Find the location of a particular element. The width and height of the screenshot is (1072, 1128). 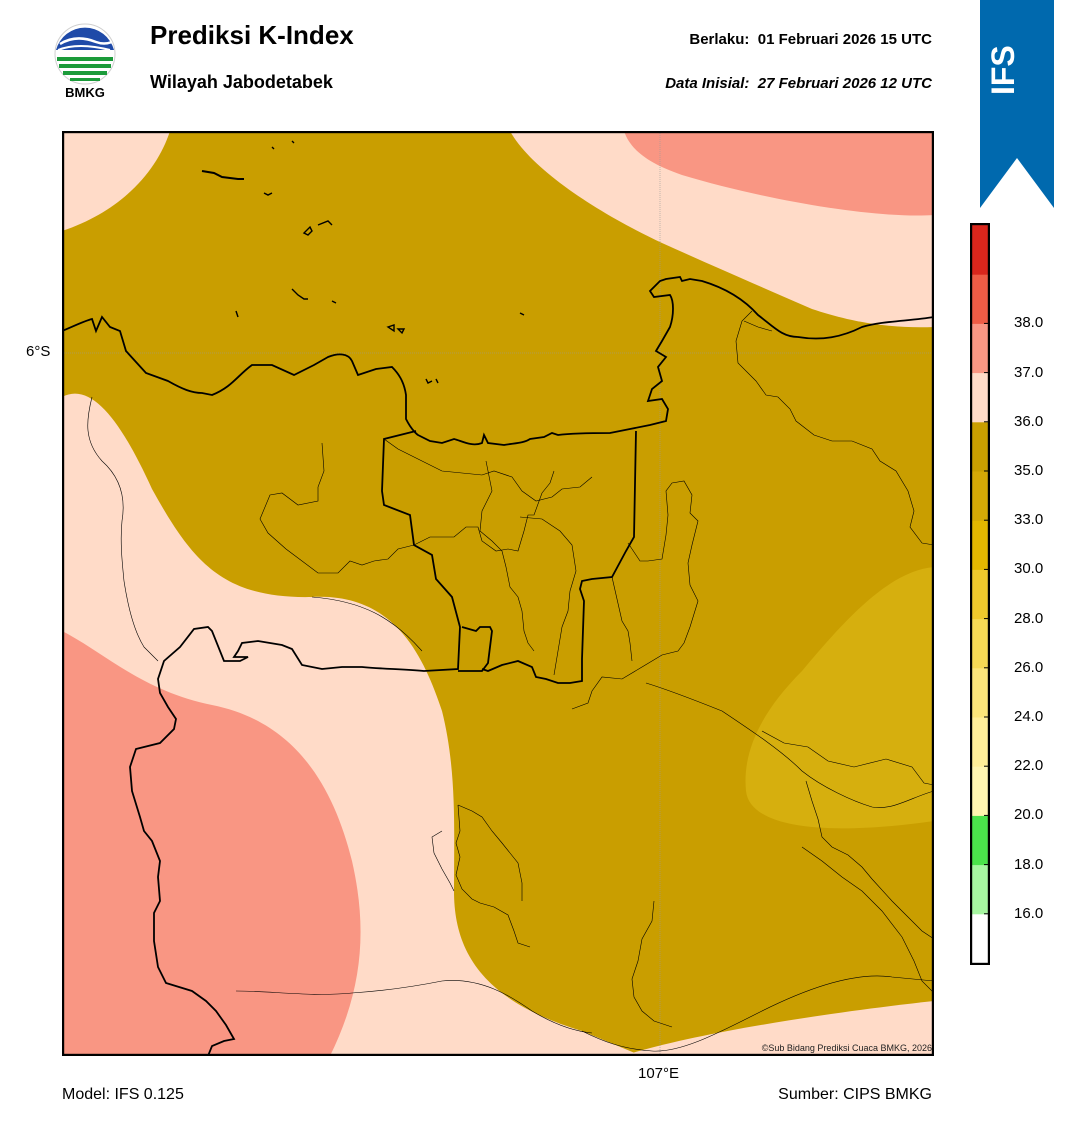

longitude-label: 107°E is located at coordinates (659, 1073).